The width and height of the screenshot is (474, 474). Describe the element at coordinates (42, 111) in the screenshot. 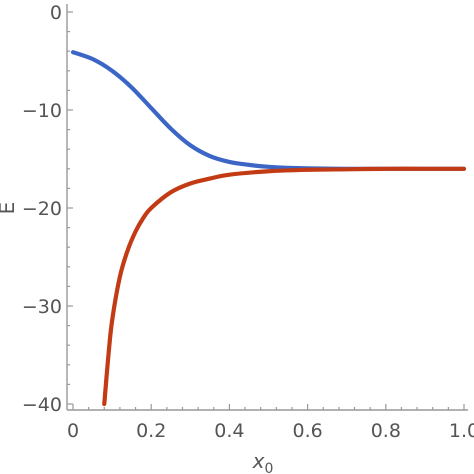

I see `y-tick-label: −10` at that location.